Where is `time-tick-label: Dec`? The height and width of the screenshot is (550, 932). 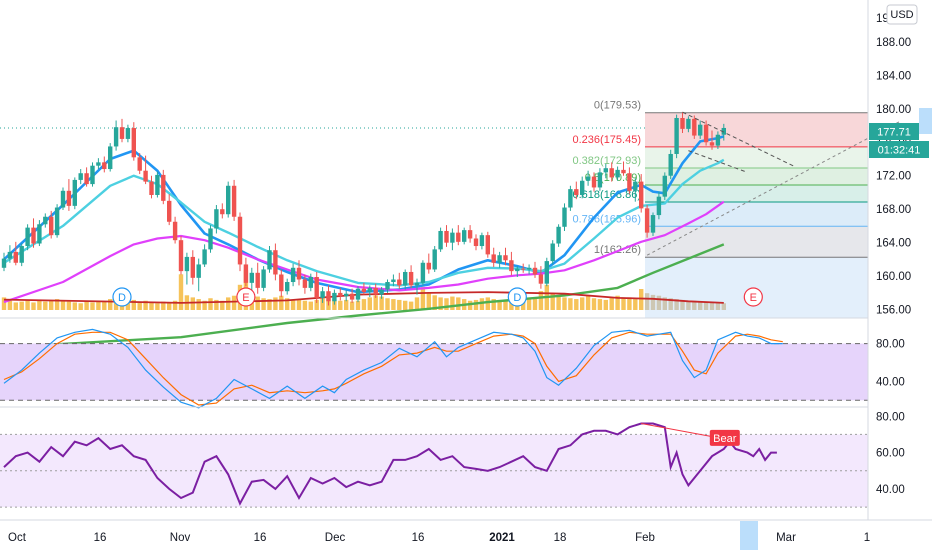
time-tick-label: Dec is located at coordinates (335, 538).